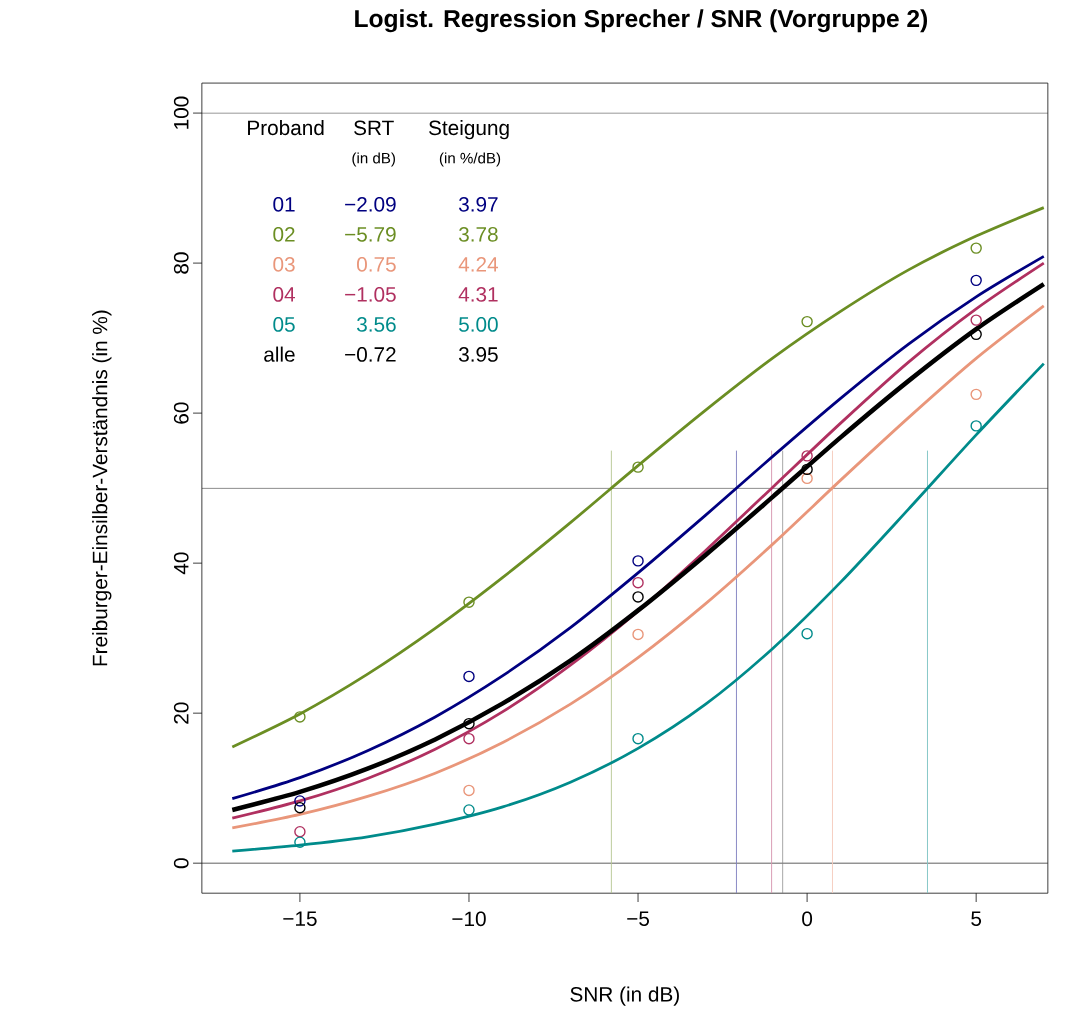 The image size is (1079, 1019). I want to click on annotation: (in %/dB), so click(470, 159).